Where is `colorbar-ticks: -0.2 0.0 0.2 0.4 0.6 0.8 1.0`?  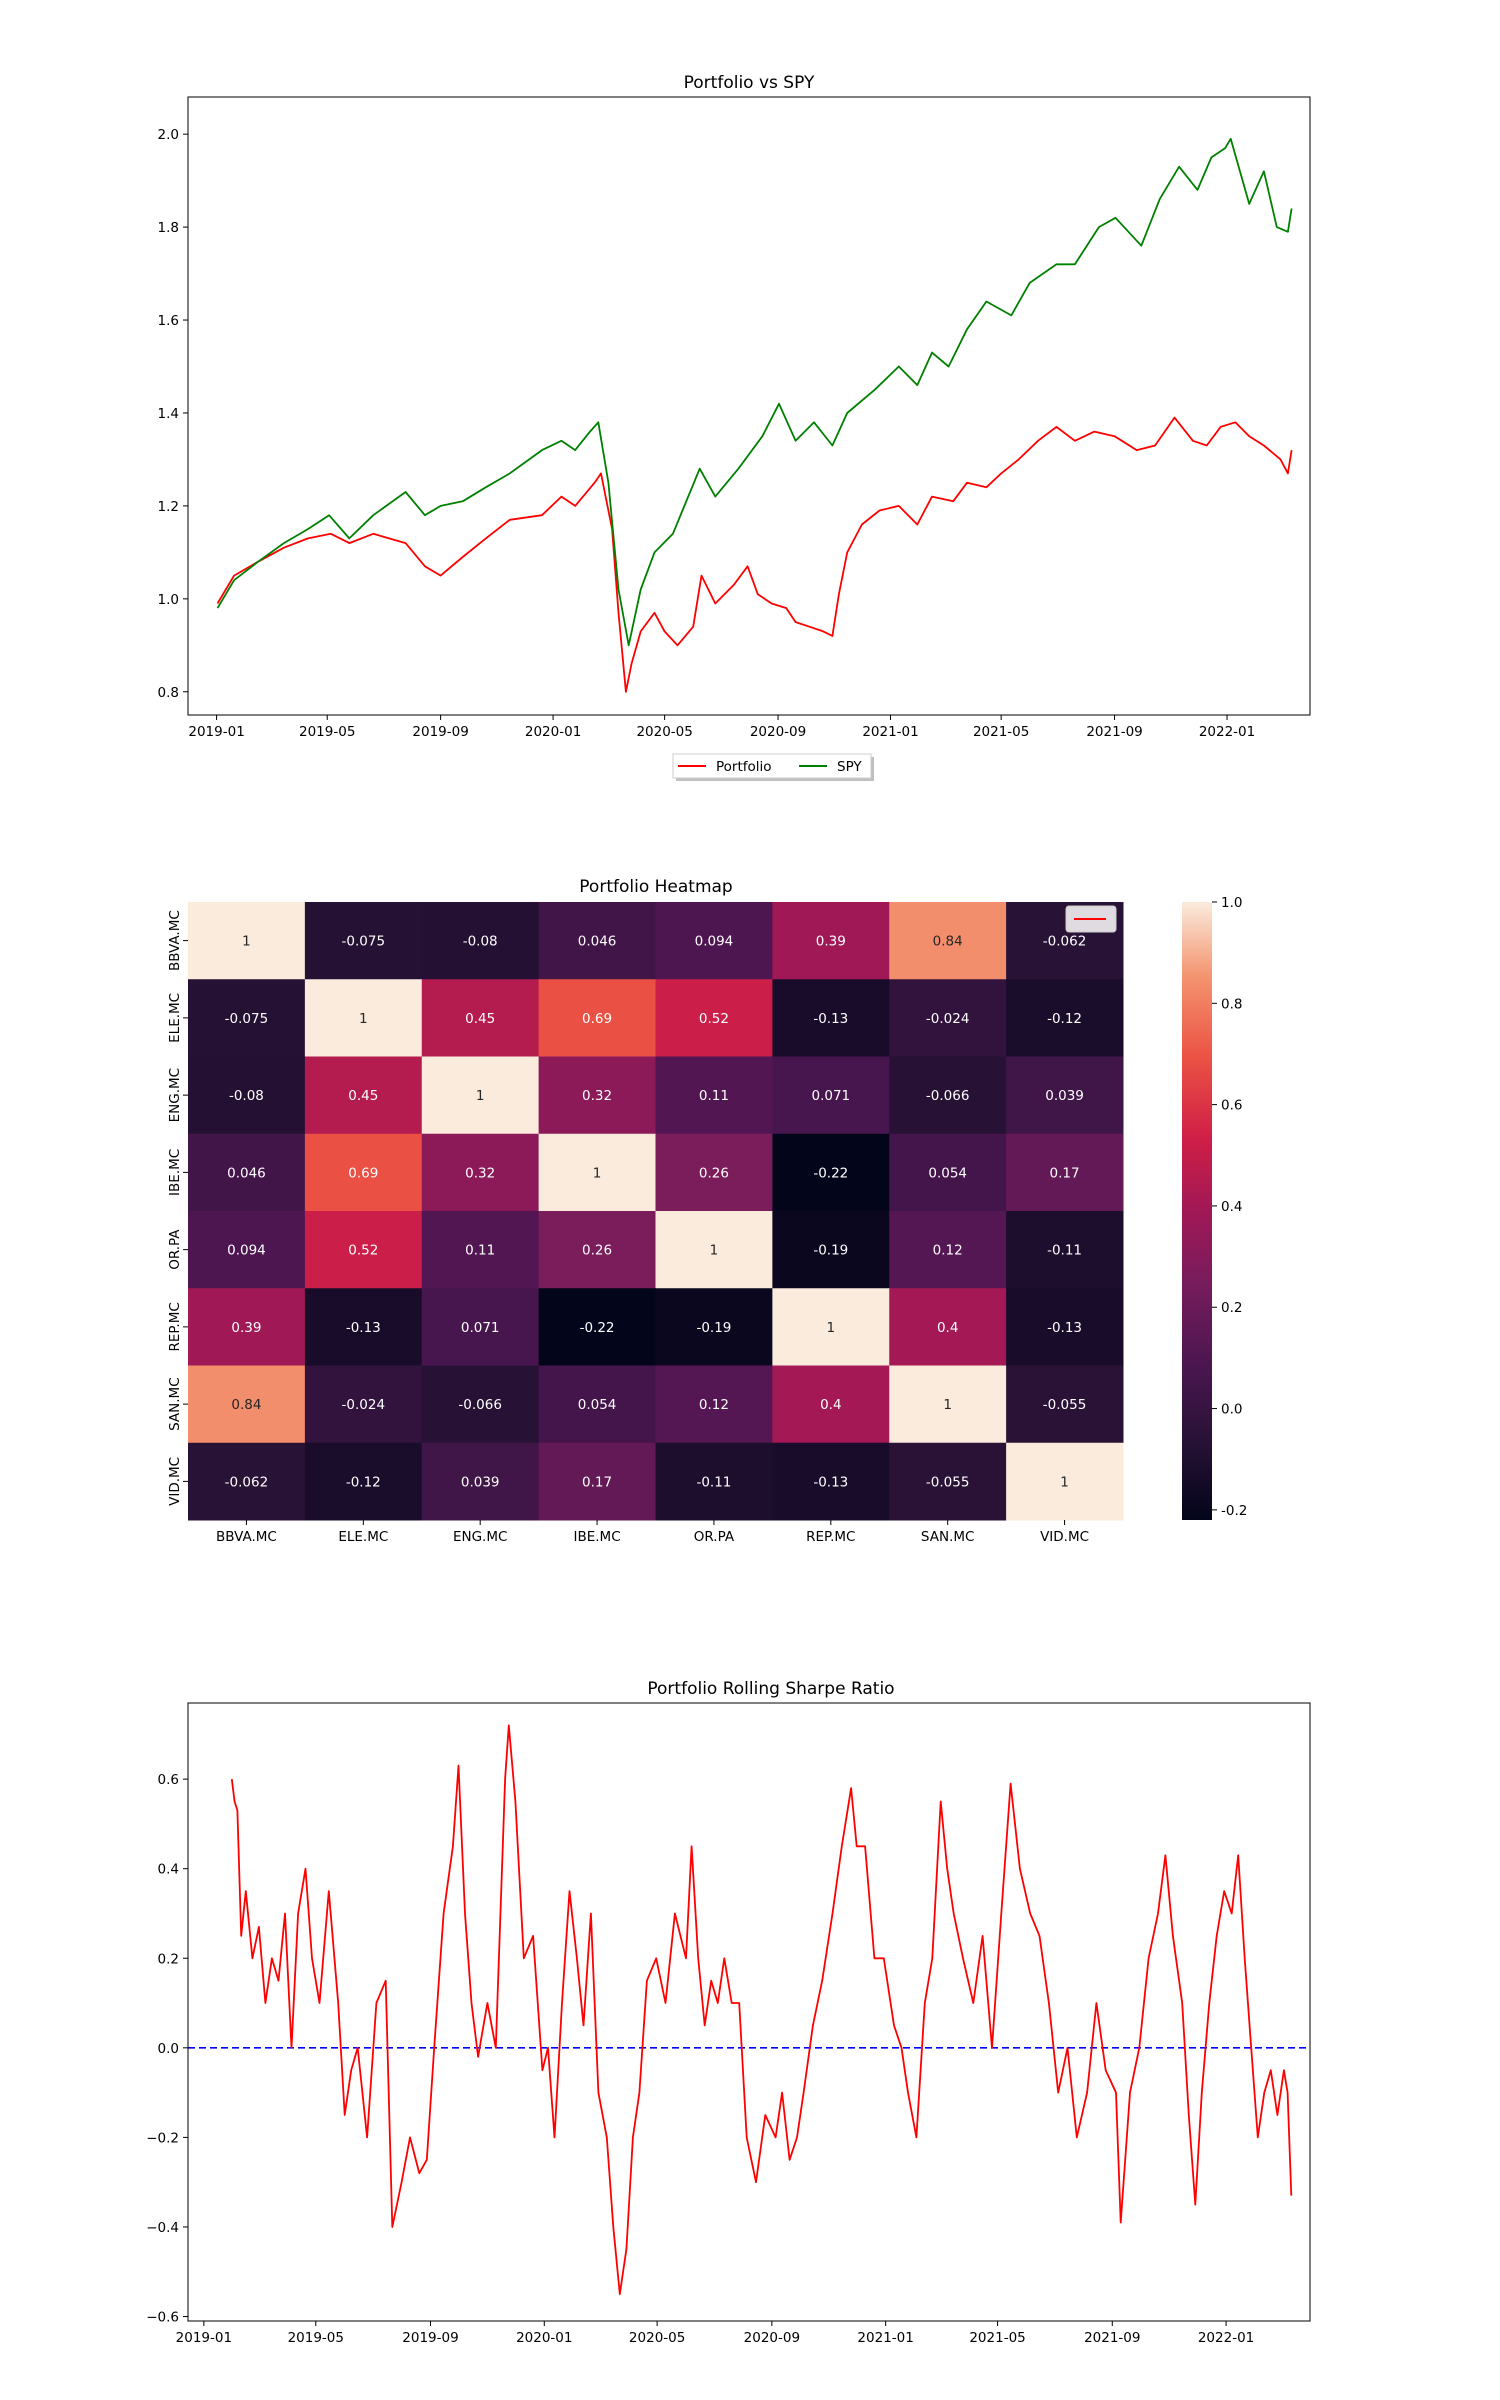 colorbar-ticks: -0.2 0.0 0.2 0.4 0.6 0.8 1.0 is located at coordinates (1229, 1207).